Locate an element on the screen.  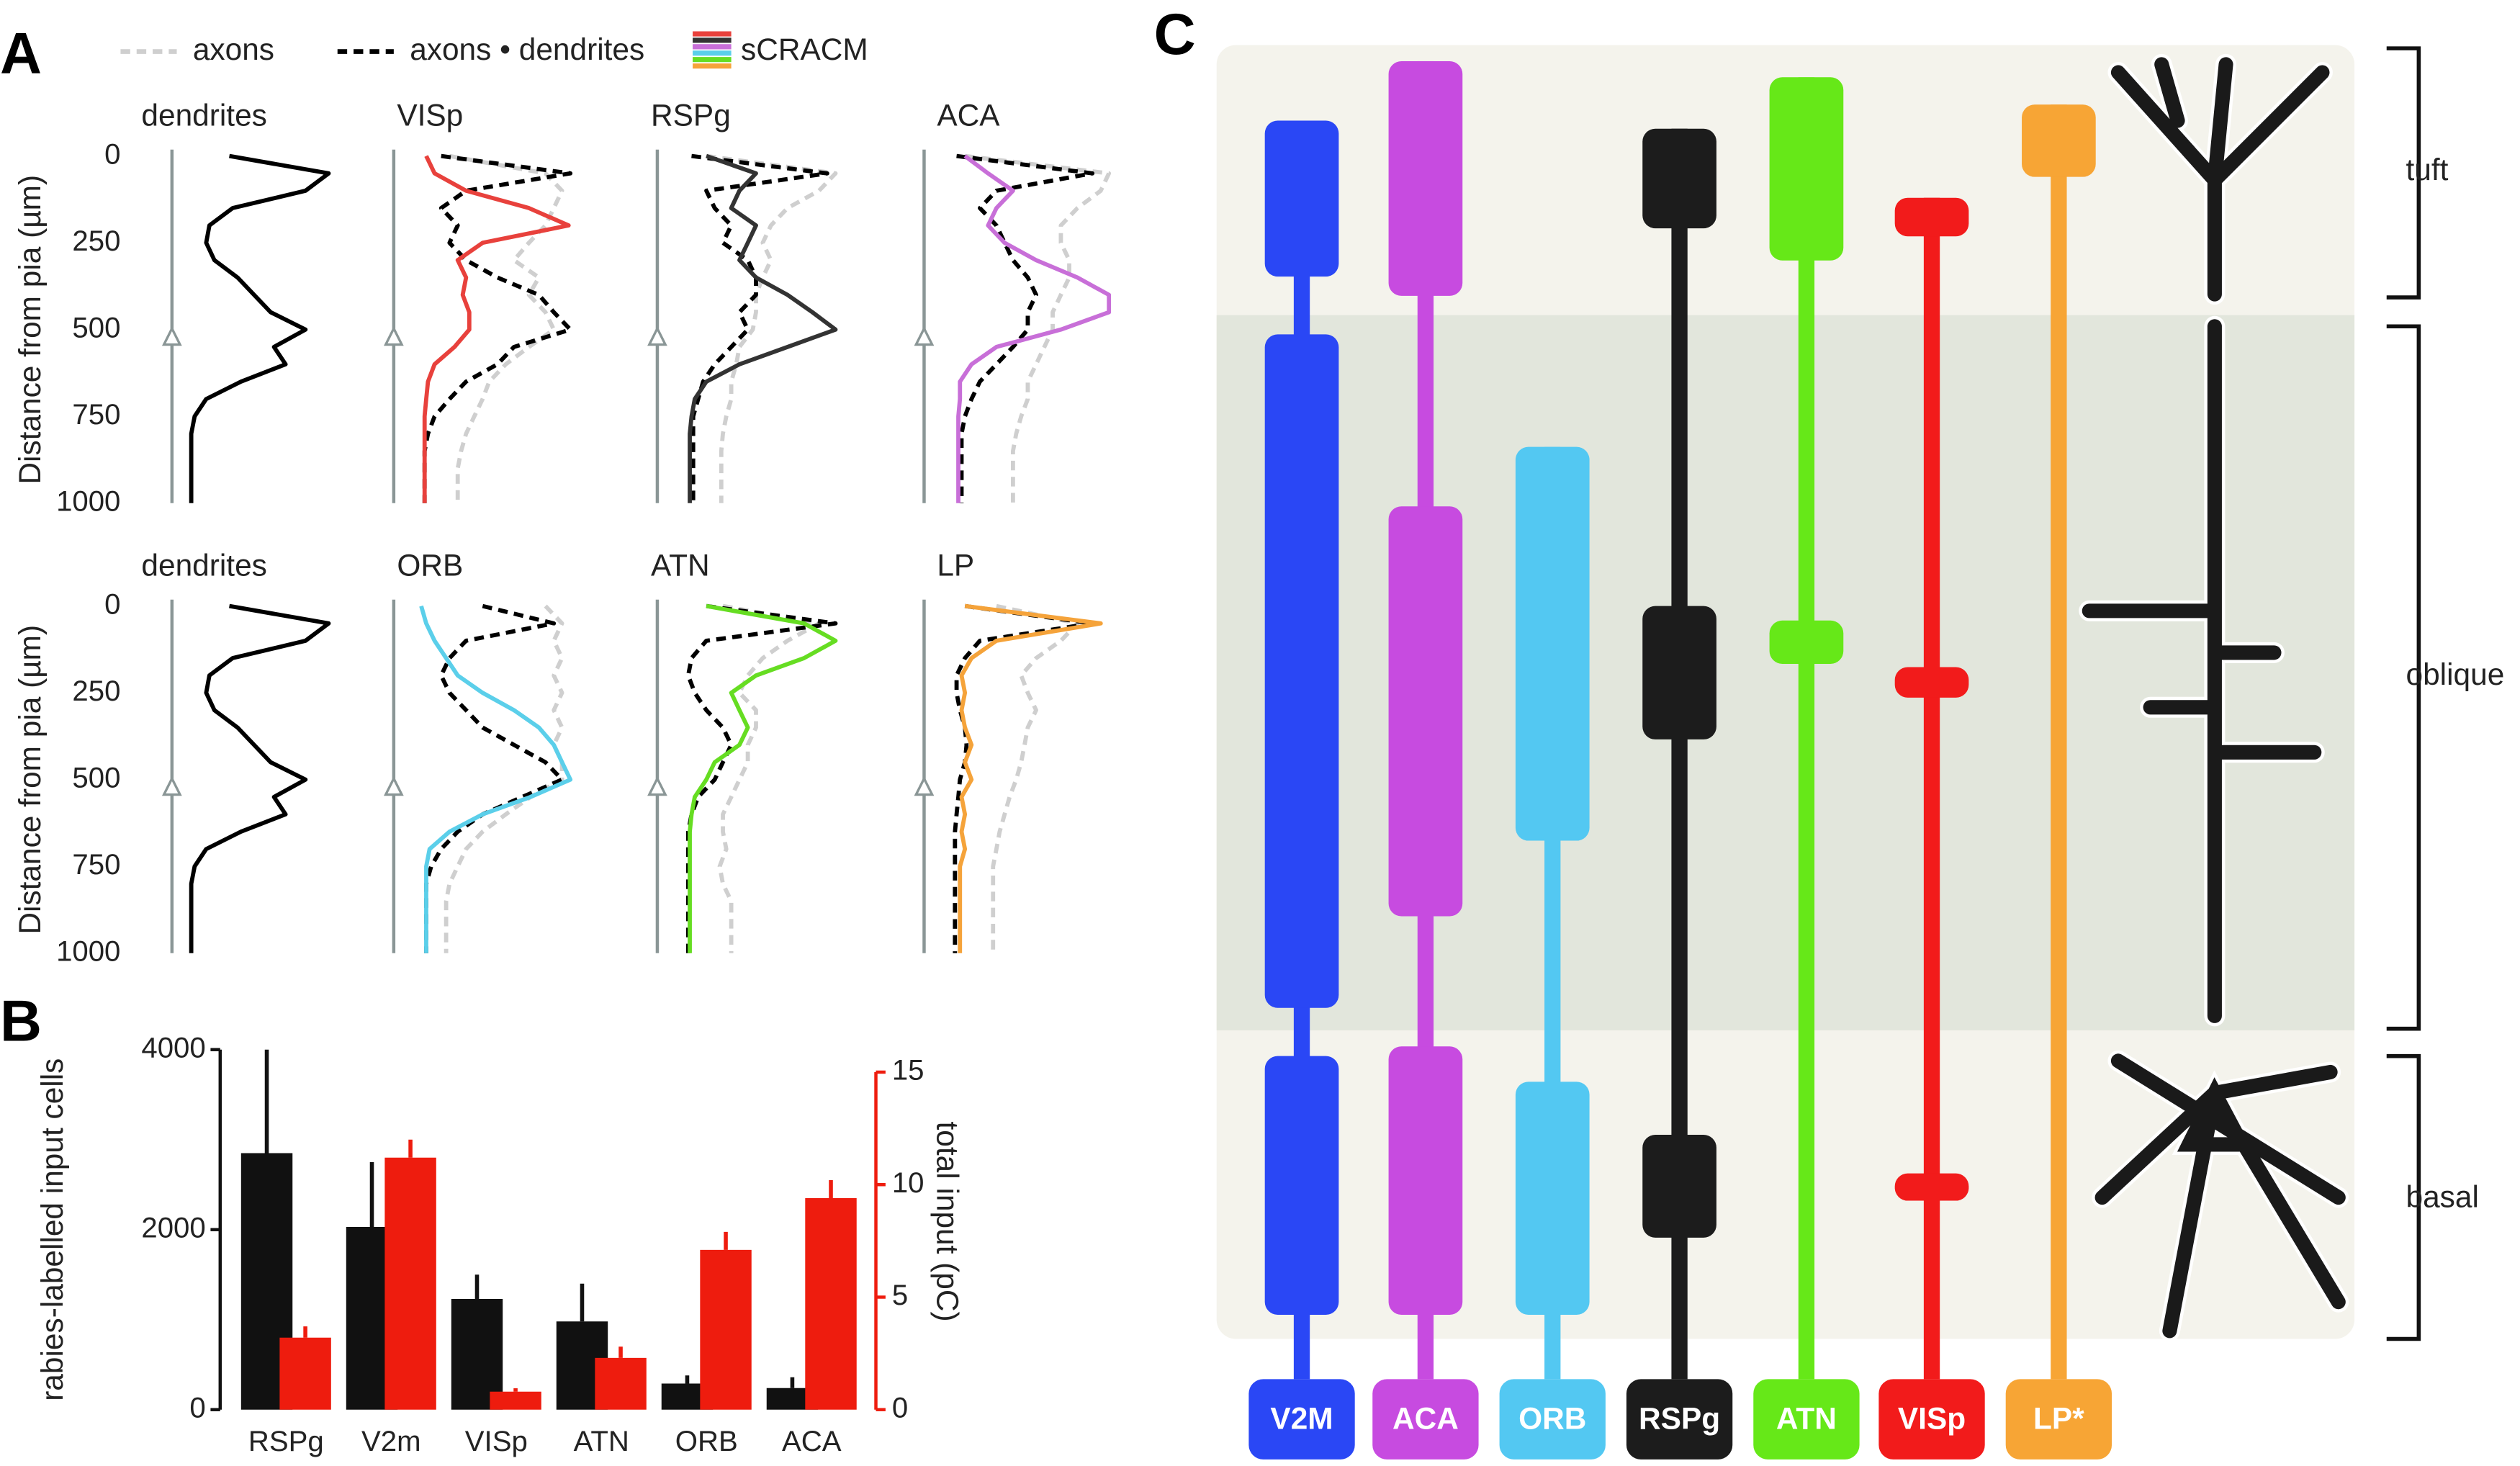
column-label: VISp is located at coordinates (1932, 1419).